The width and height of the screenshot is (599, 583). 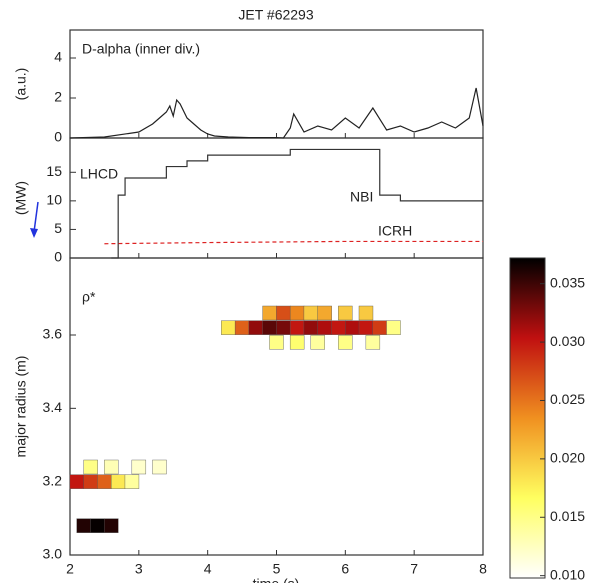 What do you see at coordinates (208, 569) in the screenshot?
I see `x-tick-label: 4` at bounding box center [208, 569].